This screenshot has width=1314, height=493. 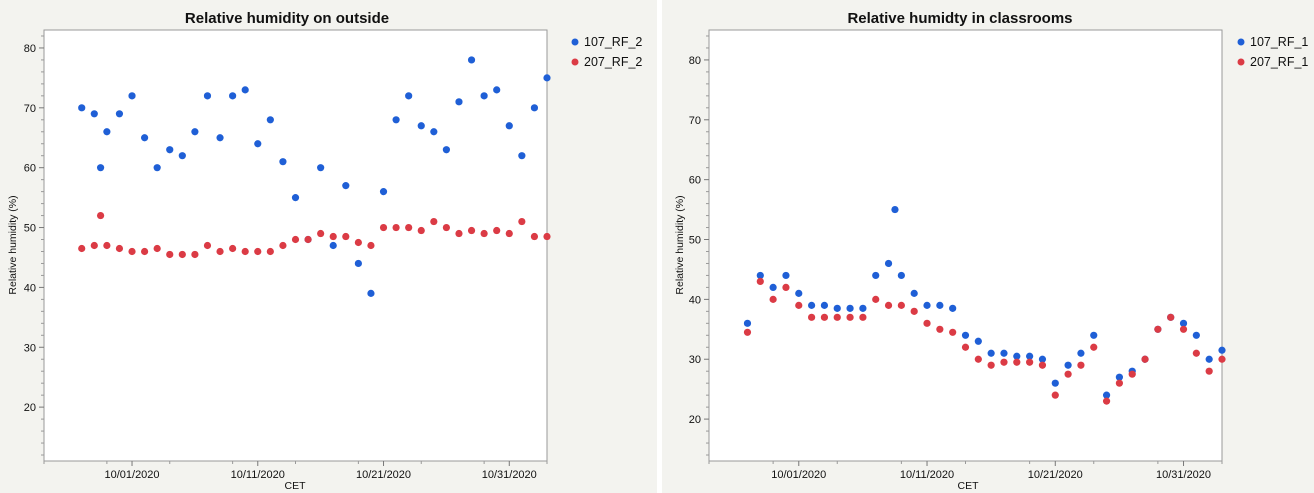 I want to click on legend: 107_RF_2 207_RF_2, so click(x=606, y=52).